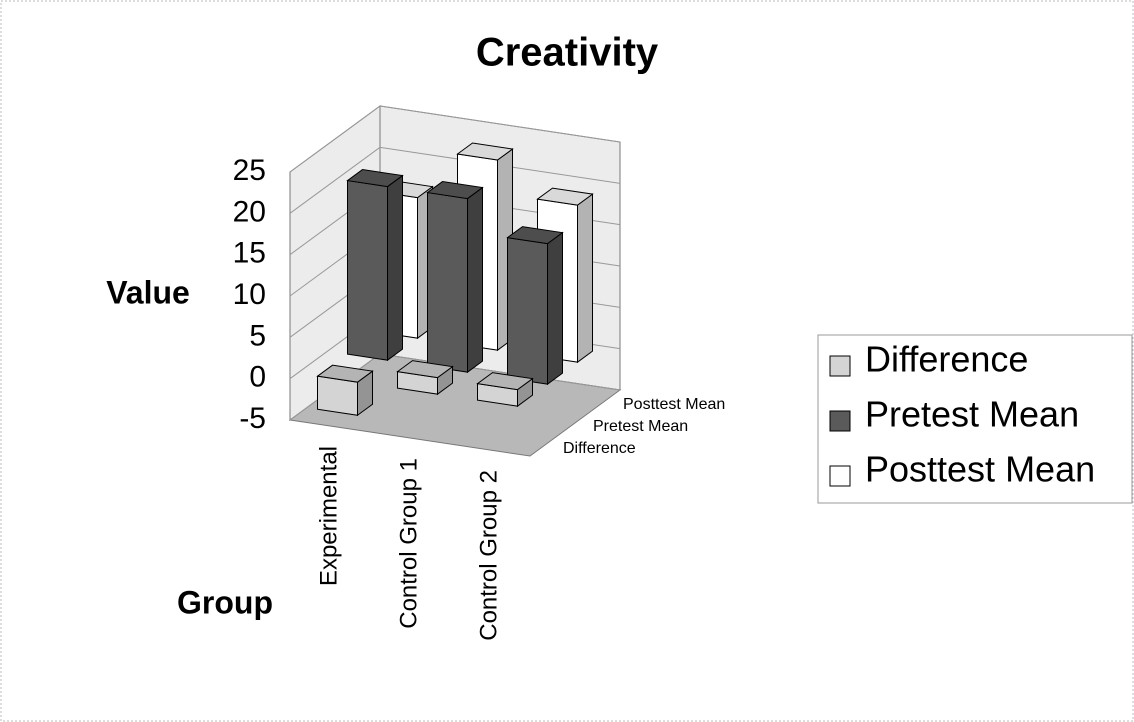 The width and height of the screenshot is (1134, 722). Describe the element at coordinates (972, 414) in the screenshot. I see `legend-label: Pretest Mean` at that location.